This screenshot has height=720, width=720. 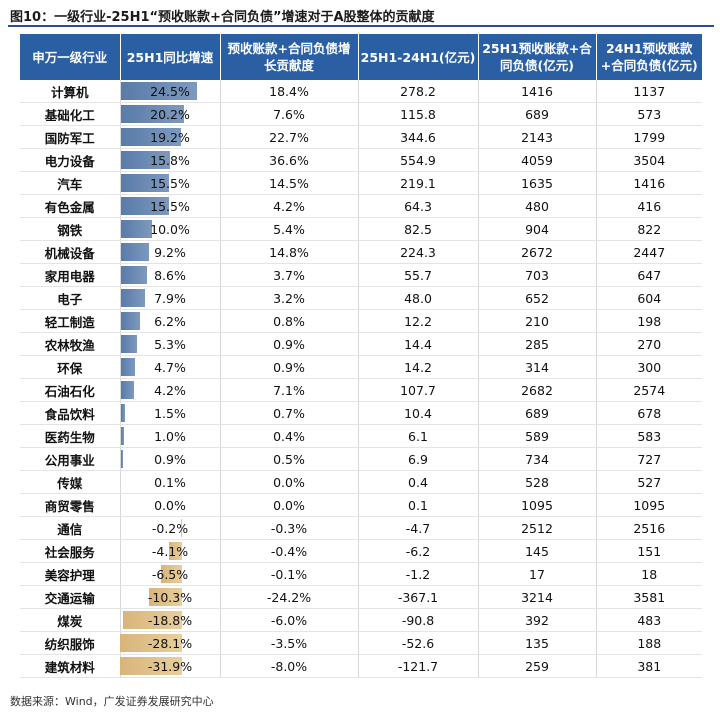 I want to click on cell-yoy: -18.8%, so click(x=170, y=620).